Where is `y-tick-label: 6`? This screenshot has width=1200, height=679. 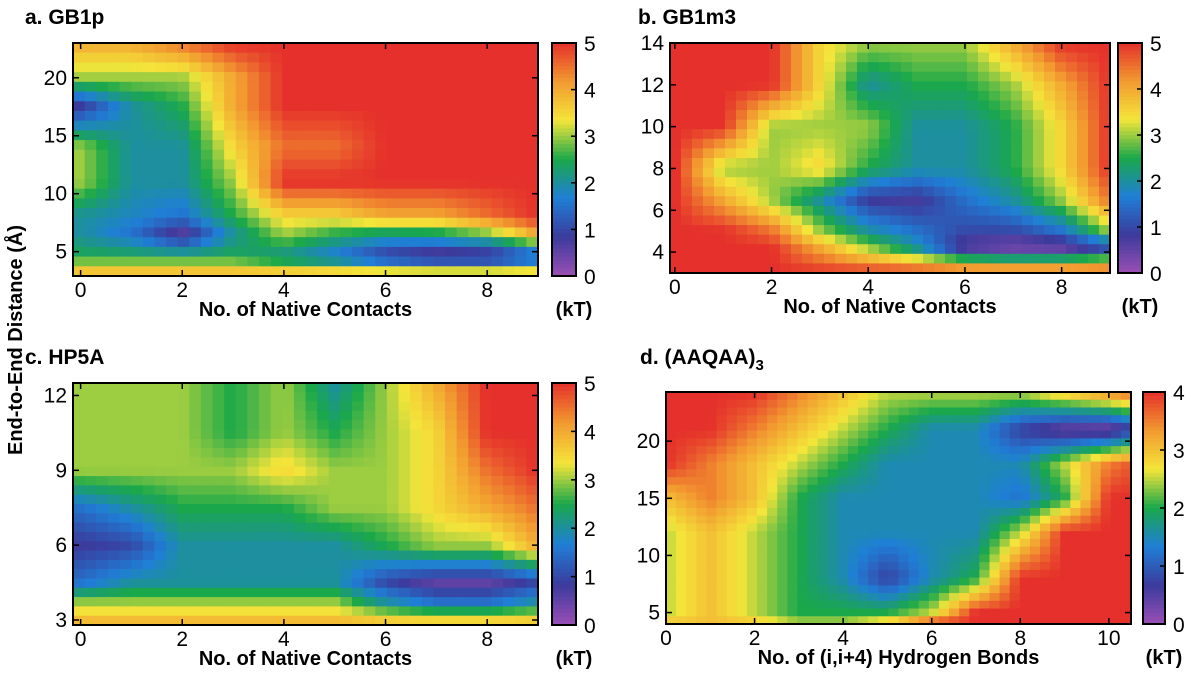
y-tick-label: 6 is located at coordinates (658, 210).